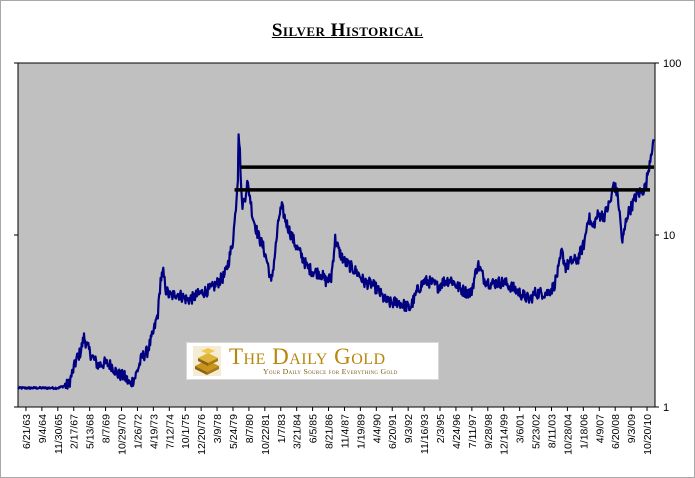 The height and width of the screenshot is (478, 695). What do you see at coordinates (409, 428) in the screenshot?
I see `x-tick-label: 9/3/92` at bounding box center [409, 428].